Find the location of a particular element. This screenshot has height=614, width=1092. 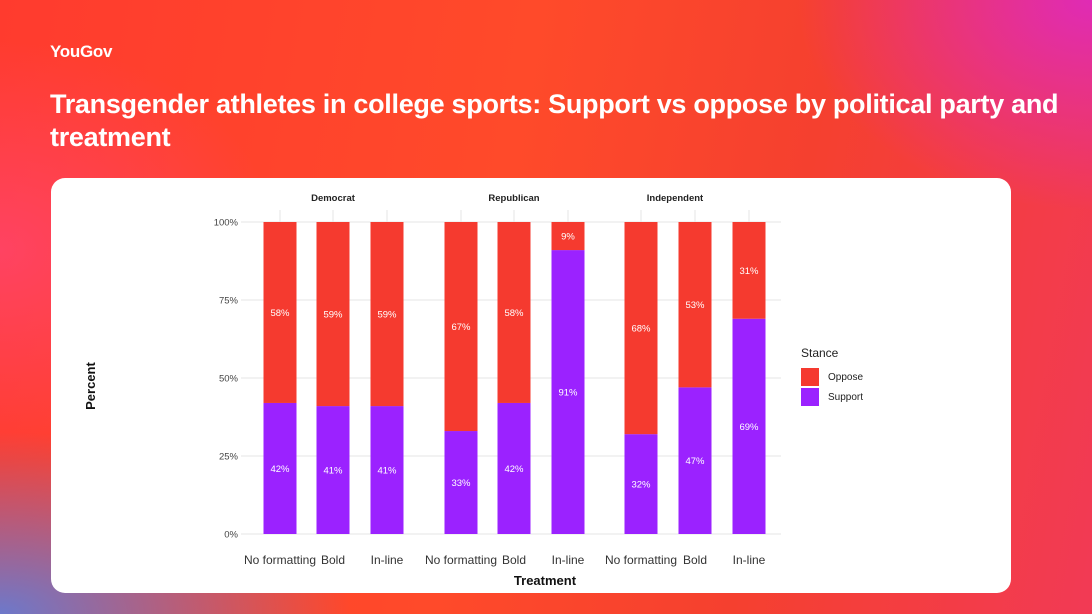

data-label-support: 91% is located at coordinates (568, 393).